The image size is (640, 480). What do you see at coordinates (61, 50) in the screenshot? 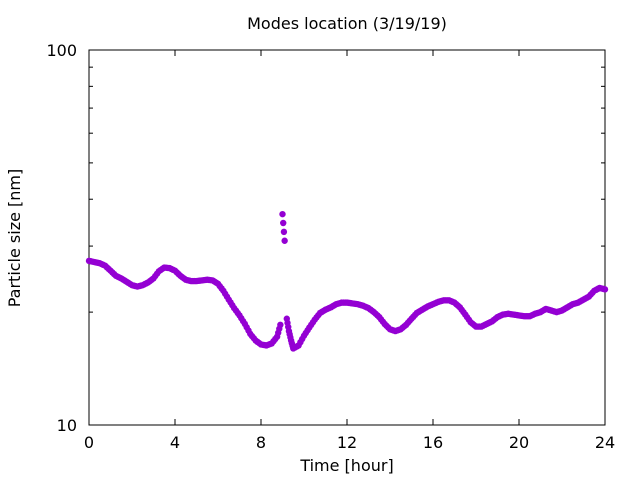
I see `y-tick-label: 100` at bounding box center [61, 50].